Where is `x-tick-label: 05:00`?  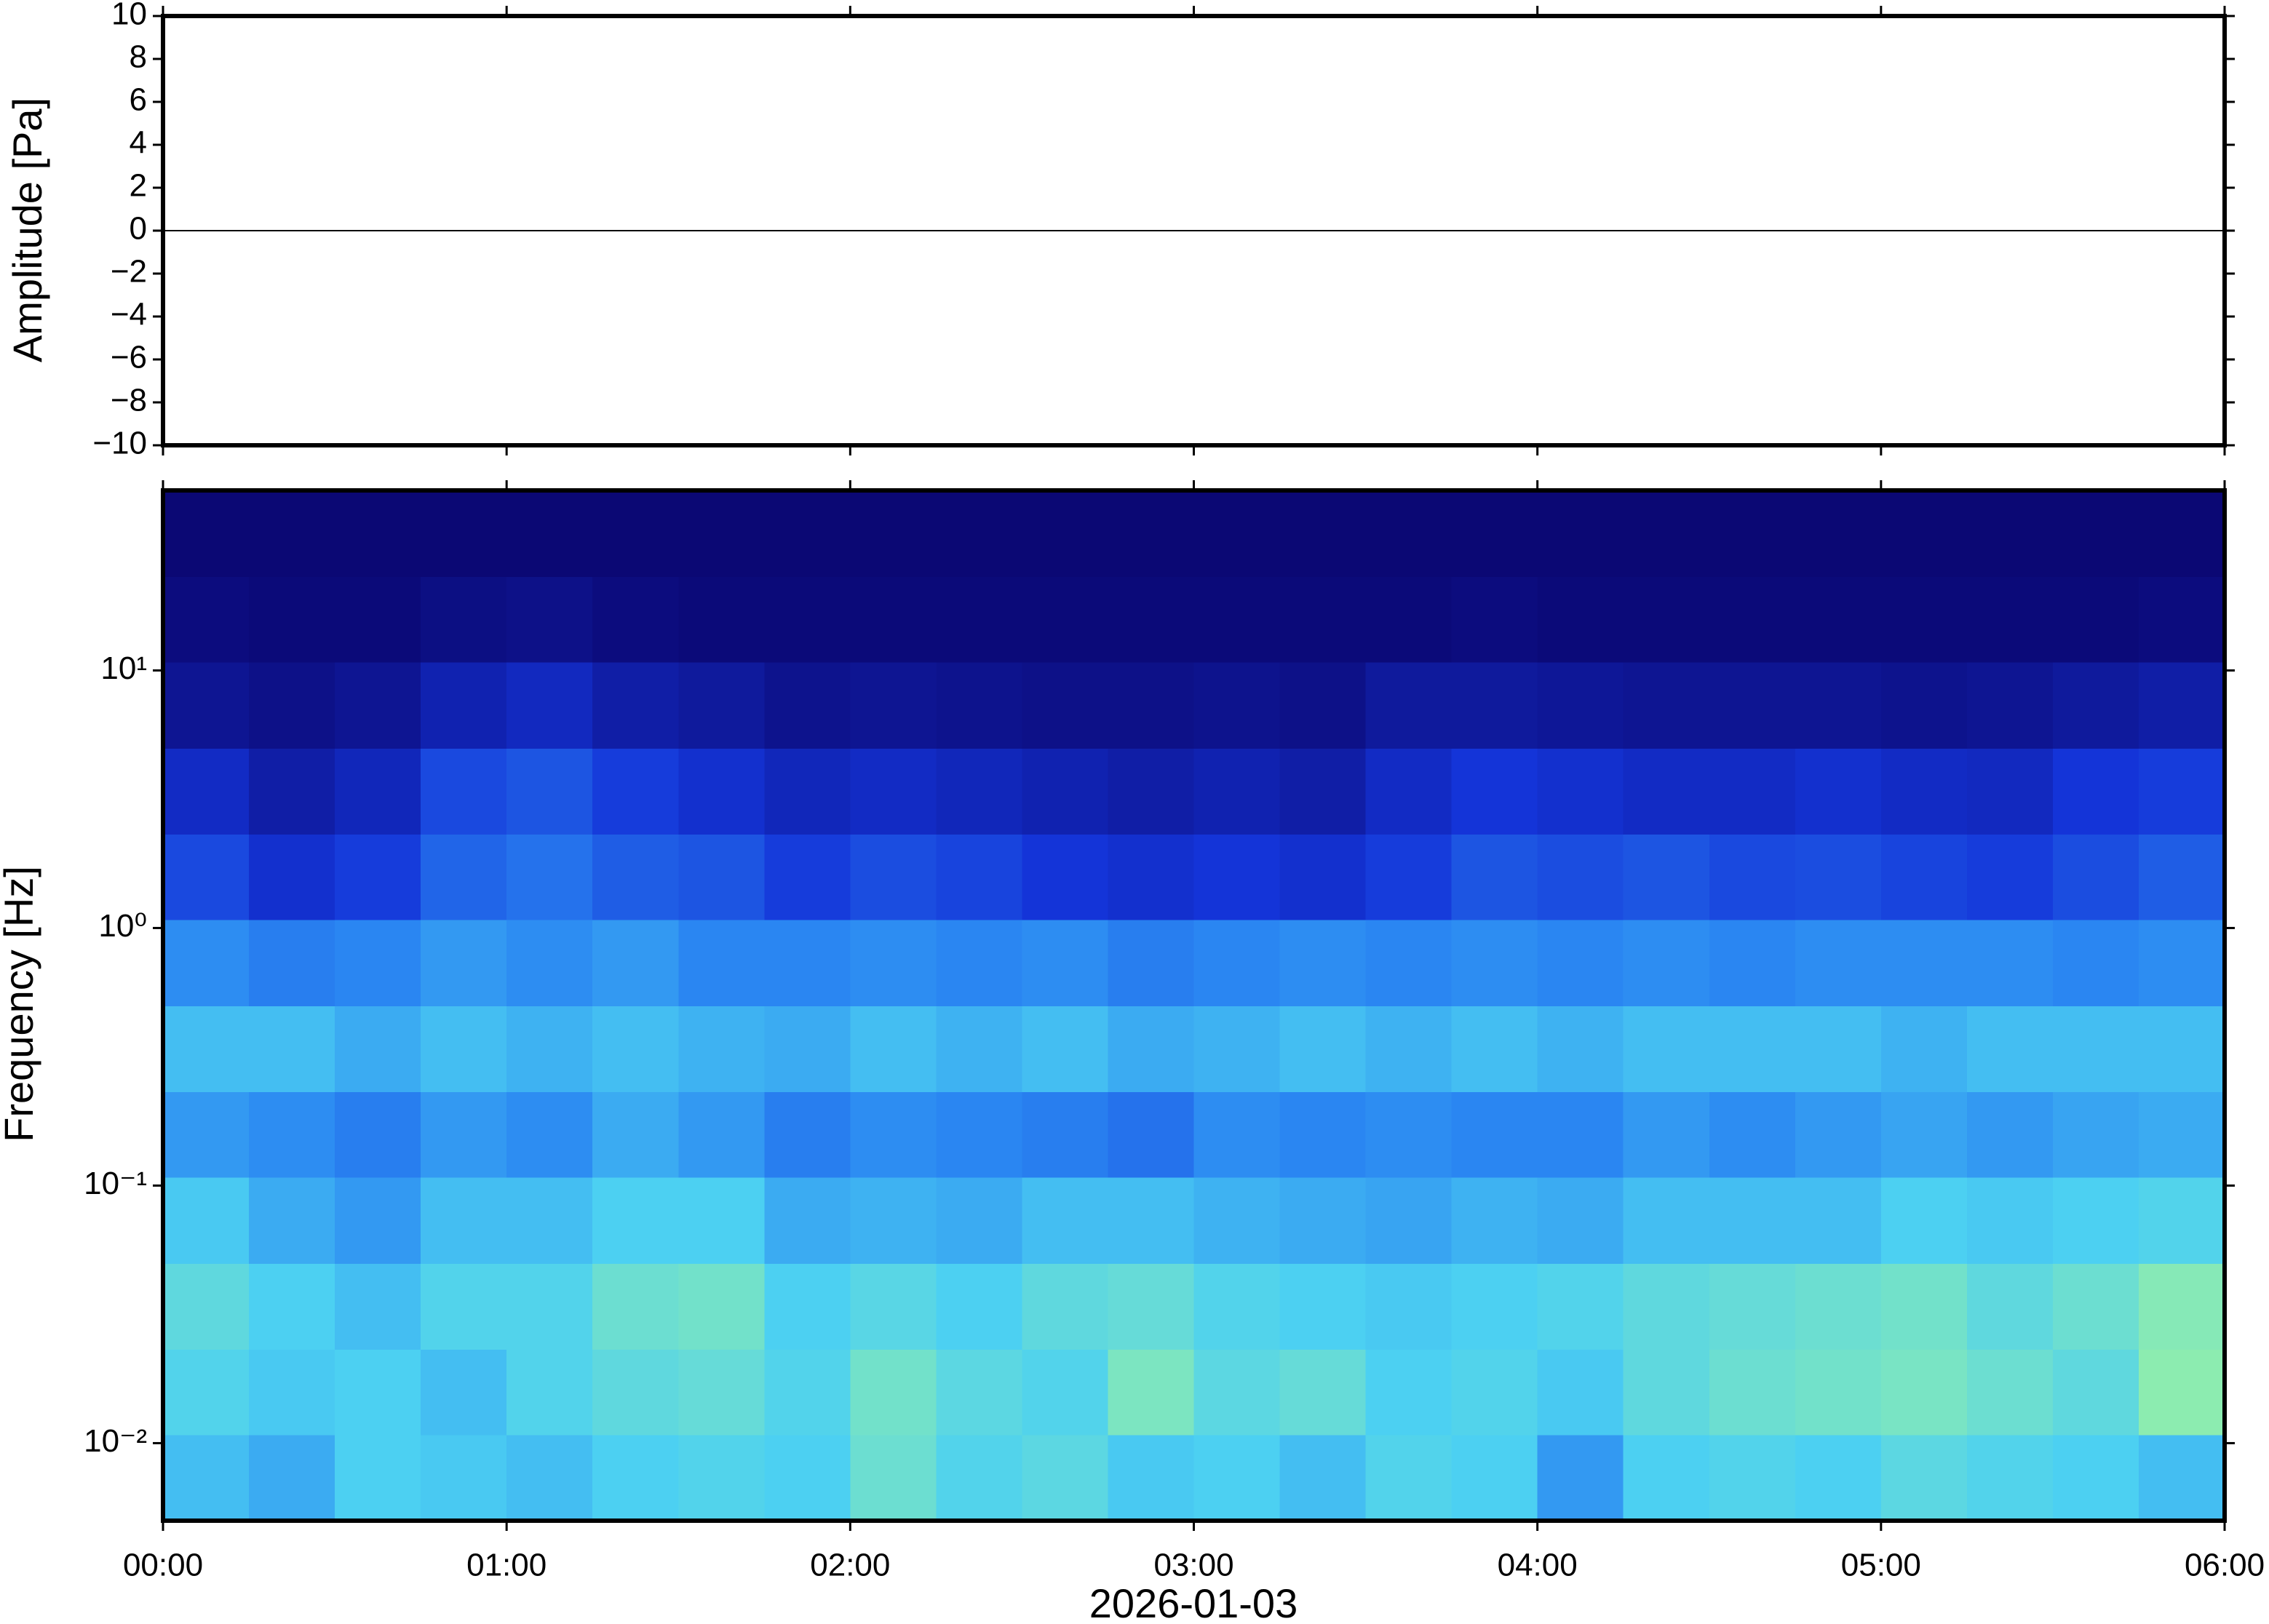
x-tick-label: 05:00 is located at coordinates (1881, 1565).